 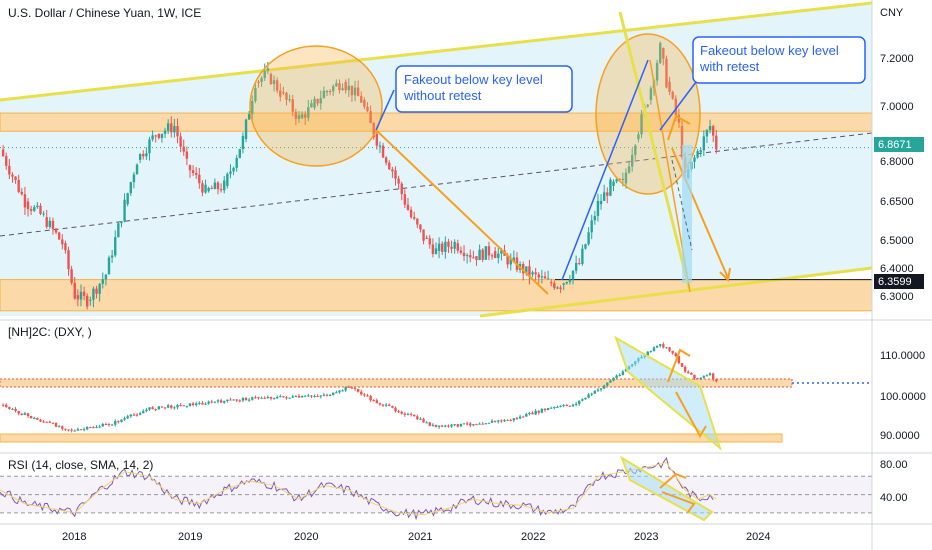 I want to click on arrow-head, so click(x=725, y=275).